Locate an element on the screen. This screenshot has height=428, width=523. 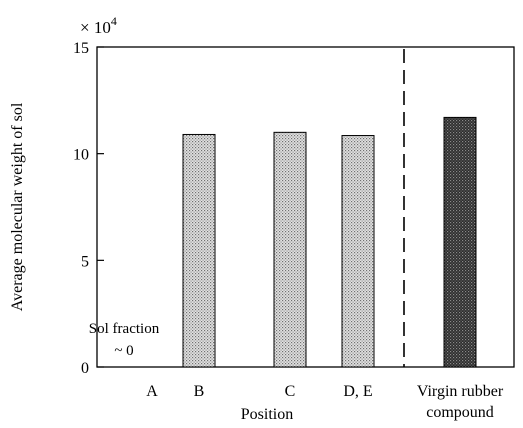
y-tick-label: 0 is located at coordinates (85, 368).